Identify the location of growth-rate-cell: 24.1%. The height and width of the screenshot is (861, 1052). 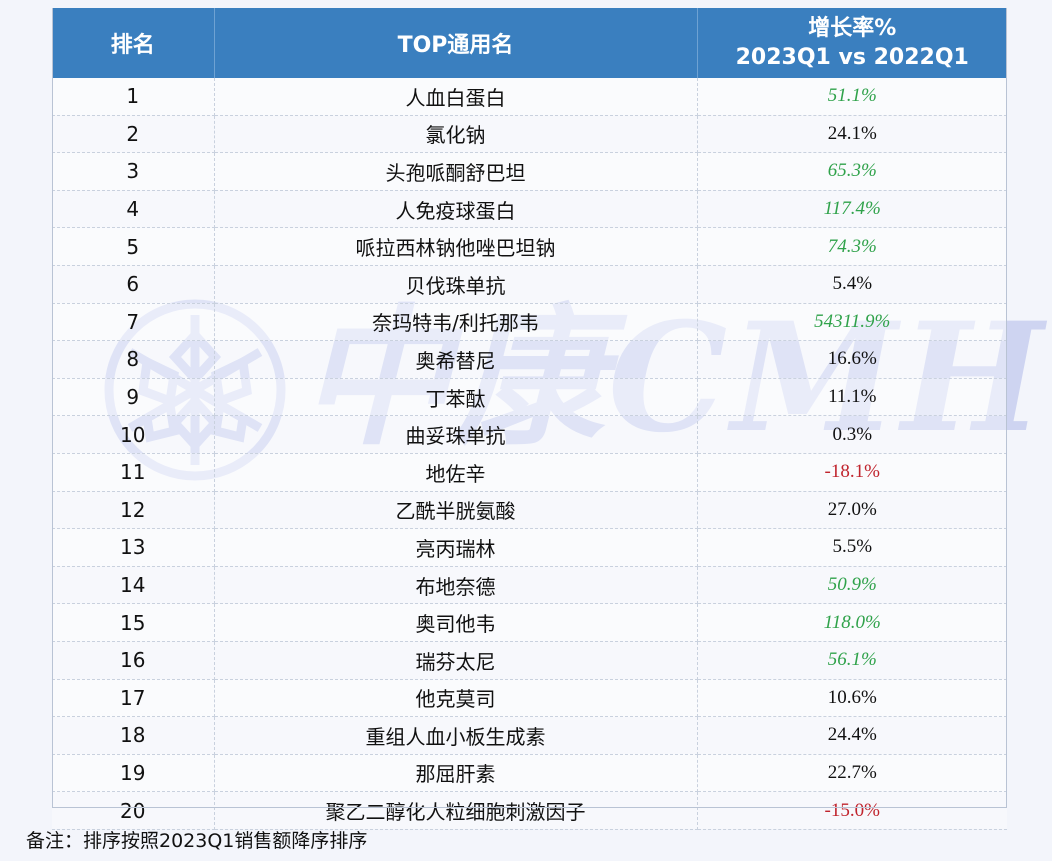
(852, 134).